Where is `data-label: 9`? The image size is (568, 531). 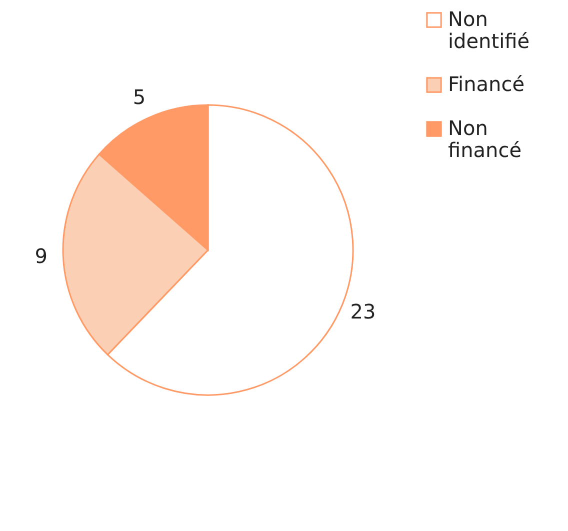
data-label: 9 is located at coordinates (41, 256).